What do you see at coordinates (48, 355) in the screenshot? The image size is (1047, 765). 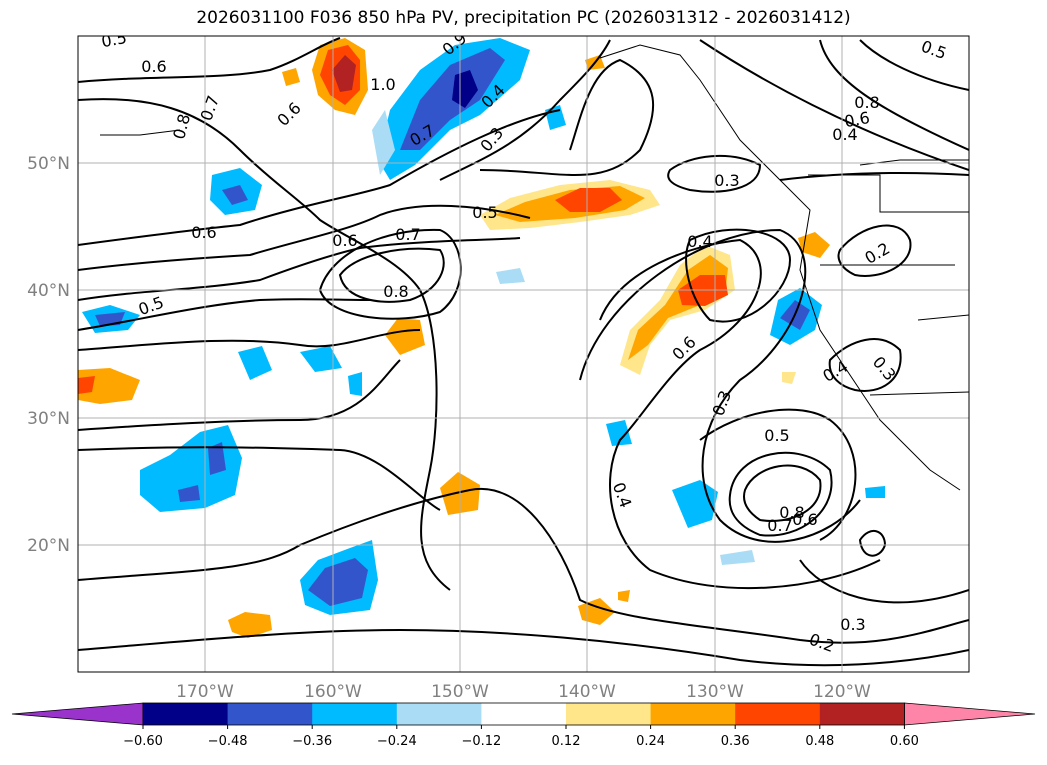 I see `lat-tick-labels: 50°N 40°N 30°N 20°N` at bounding box center [48, 355].